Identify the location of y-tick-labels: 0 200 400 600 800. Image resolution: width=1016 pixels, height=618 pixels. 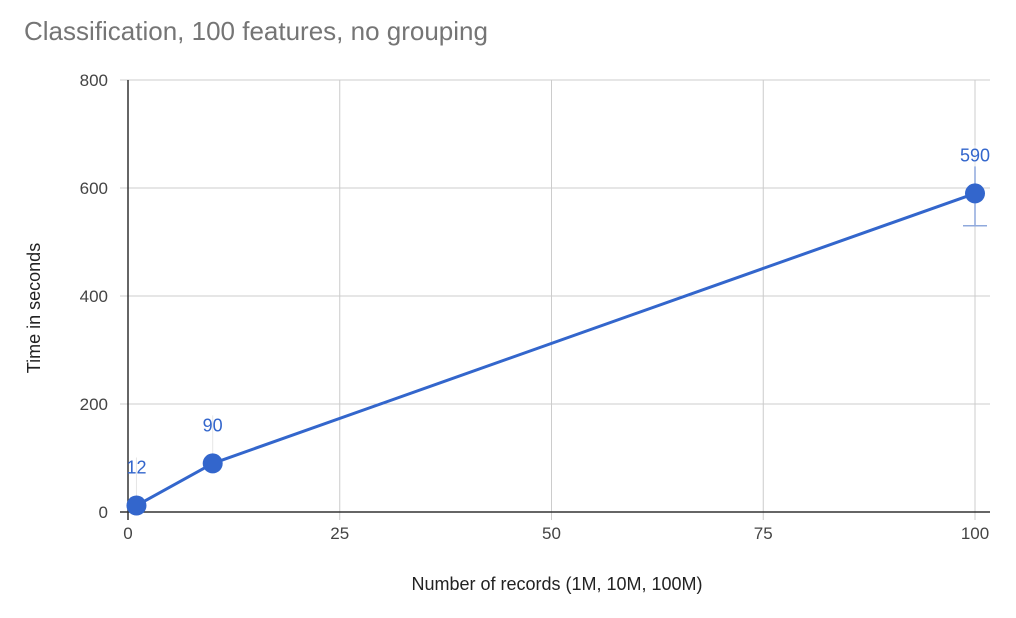
(94, 296).